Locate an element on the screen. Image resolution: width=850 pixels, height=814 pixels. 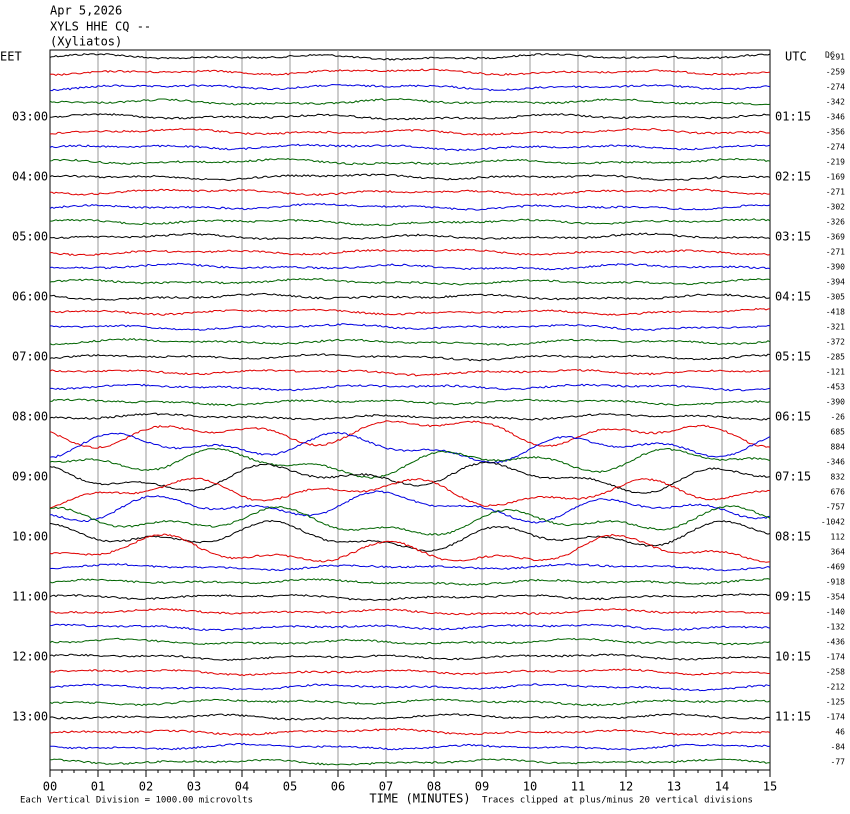
dc-offset: -77 is located at coordinates (838, 762).